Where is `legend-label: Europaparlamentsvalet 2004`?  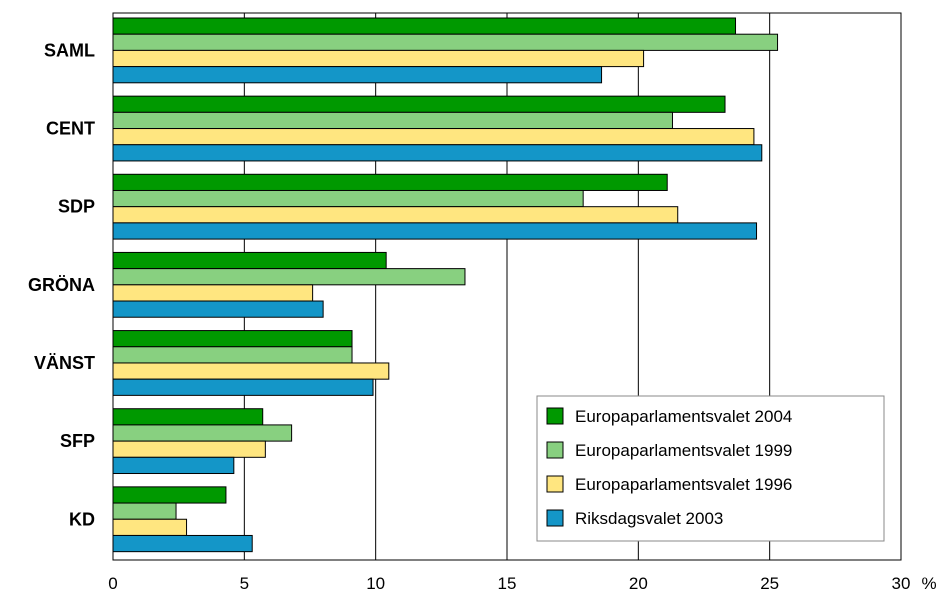 legend-label: Europaparlamentsvalet 2004 is located at coordinates (683, 416).